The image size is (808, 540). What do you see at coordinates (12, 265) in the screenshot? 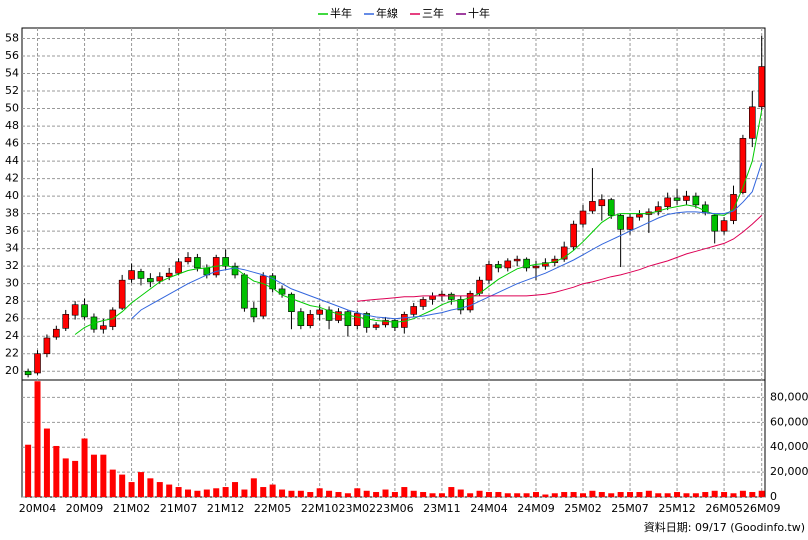
I see `y-tick-label: 32` at bounding box center [12, 265].